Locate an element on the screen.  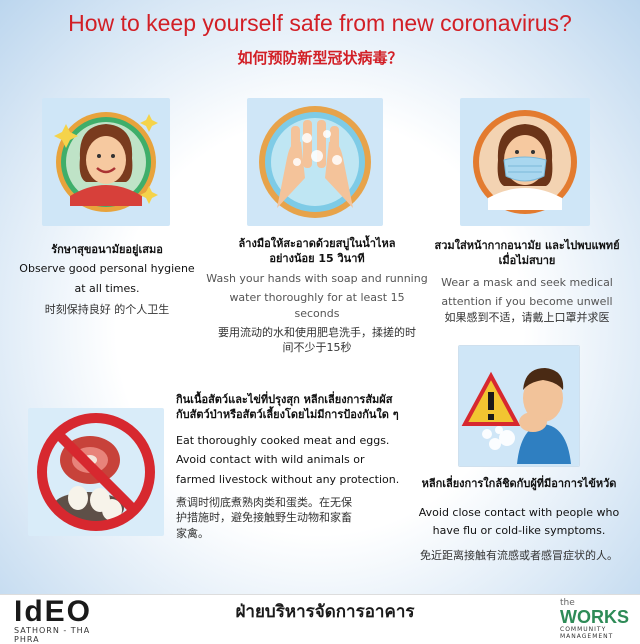
tip-4-english-1: Eat thoroughly cooked meat and eggs. is located at coordinates (283, 440).